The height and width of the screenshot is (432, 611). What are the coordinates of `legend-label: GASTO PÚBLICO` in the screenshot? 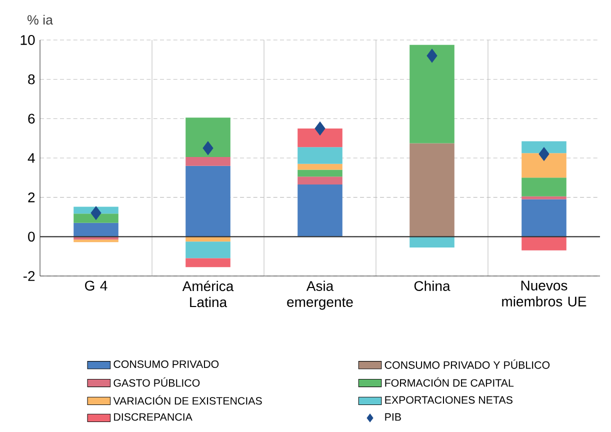 It's located at (157, 382).